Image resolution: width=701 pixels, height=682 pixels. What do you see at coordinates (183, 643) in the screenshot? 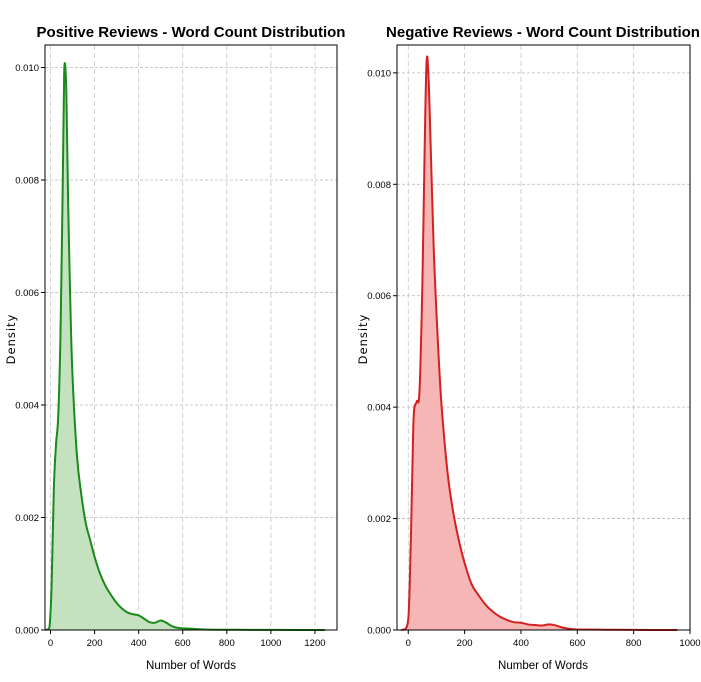
I see `positive-x-tick-label-3: 600` at bounding box center [183, 643].